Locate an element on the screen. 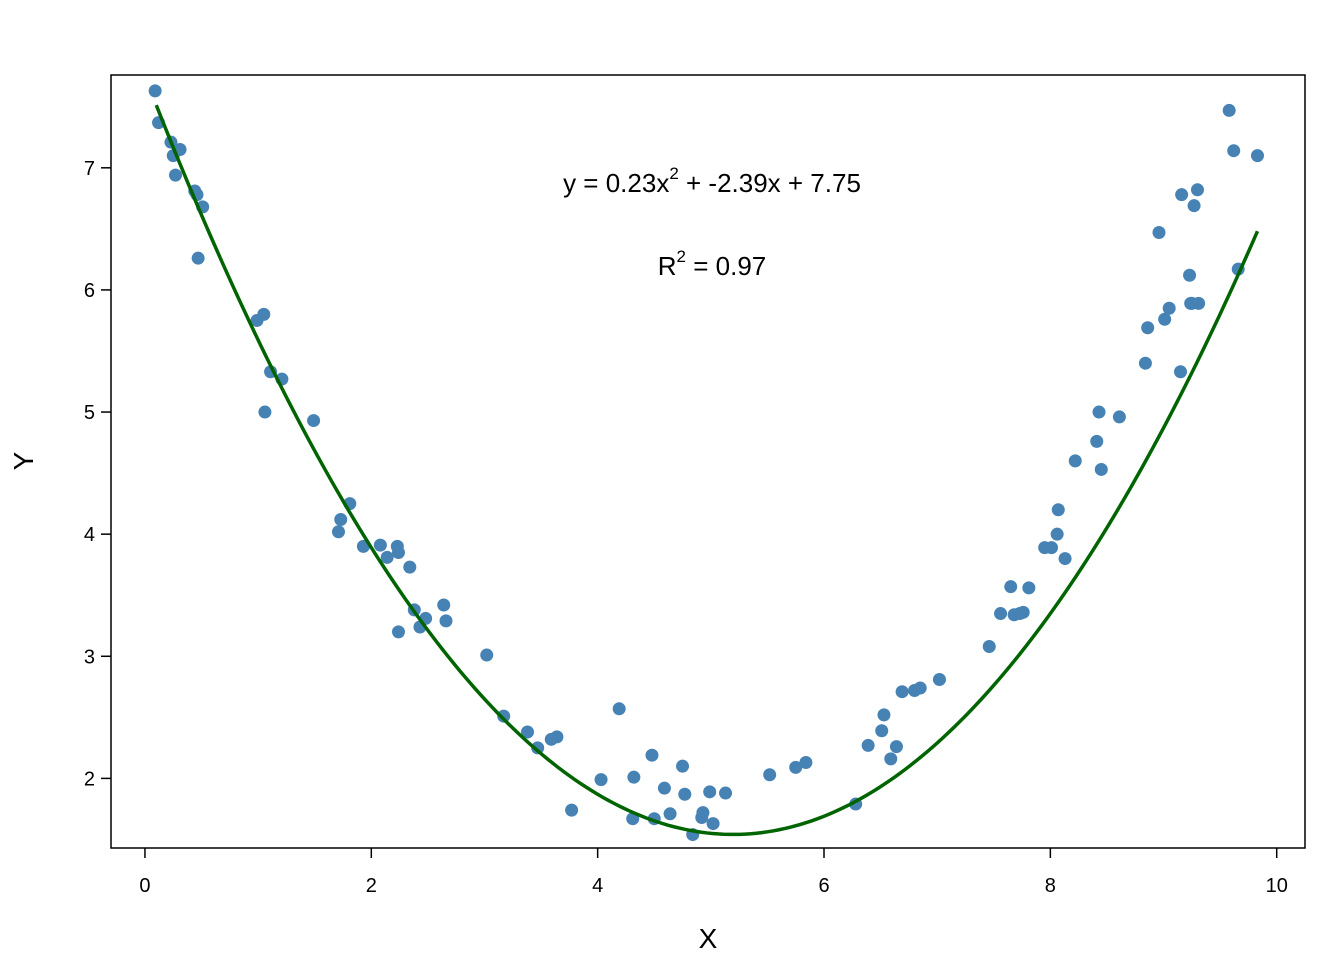 This screenshot has height=960, width=1344. y-tick-label: 2 is located at coordinates (89, 779).